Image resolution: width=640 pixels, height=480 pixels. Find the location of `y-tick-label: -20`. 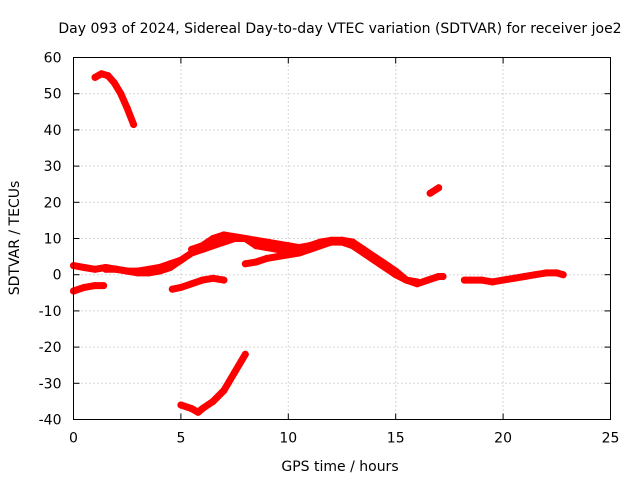

y-tick-label: -20 is located at coordinates (50, 348).